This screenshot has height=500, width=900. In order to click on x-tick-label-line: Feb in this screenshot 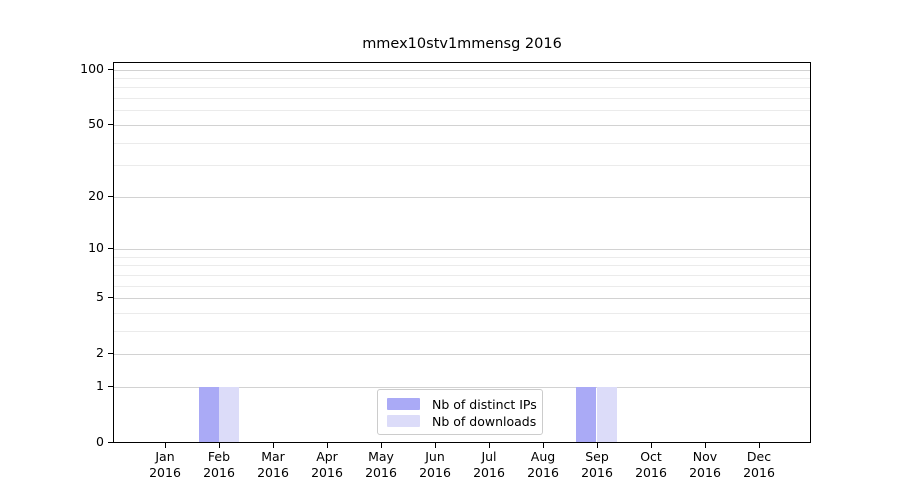, I will do `click(219, 456)`.